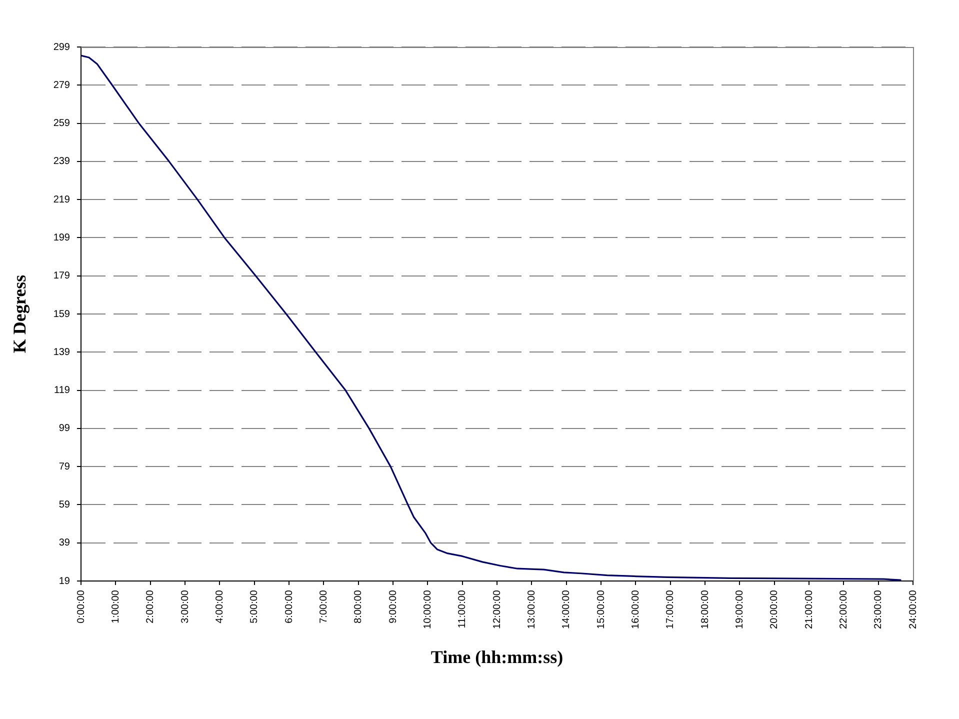 The height and width of the screenshot is (719, 959). Describe the element at coordinates (844, 609) in the screenshot. I see `x-tick-label: 22:00:00` at that location.